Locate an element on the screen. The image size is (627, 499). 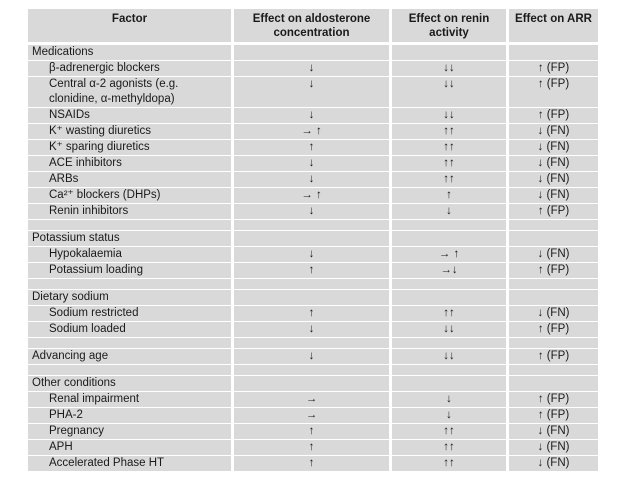
factor-cell: PHA-2 is located at coordinates (129, 415).